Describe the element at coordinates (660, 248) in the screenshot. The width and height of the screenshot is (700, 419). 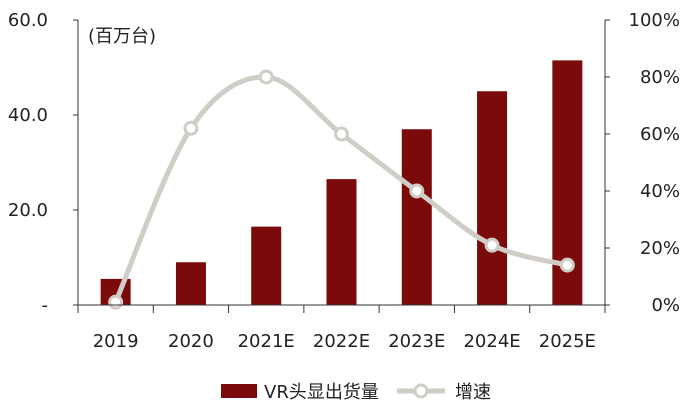
I see `right-tick-label: 20%` at that location.